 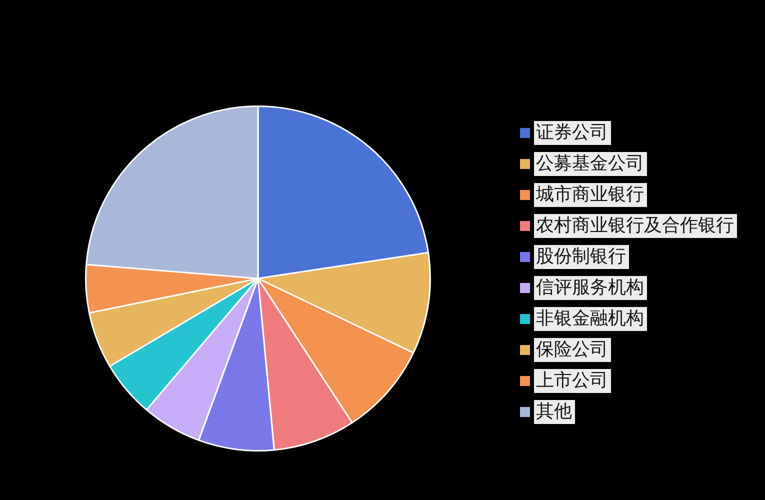 What do you see at coordinates (572, 380) in the screenshot?
I see `legend-label: 上市公司` at bounding box center [572, 380].